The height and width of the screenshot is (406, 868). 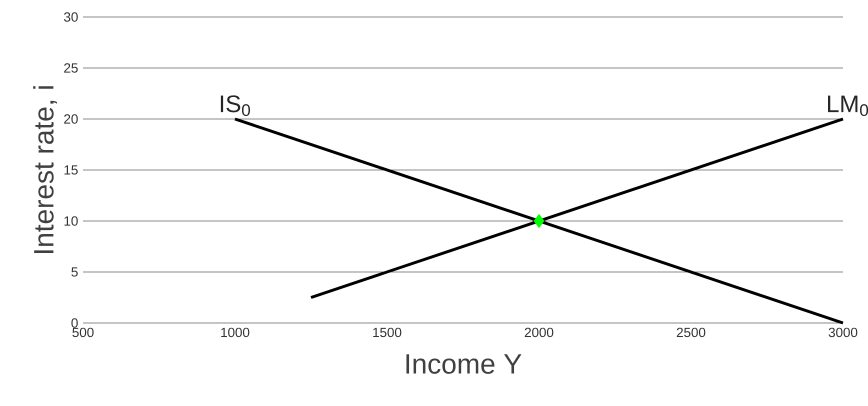 What do you see at coordinates (71, 17) in the screenshot?
I see `y-tick-label: 30` at bounding box center [71, 17].